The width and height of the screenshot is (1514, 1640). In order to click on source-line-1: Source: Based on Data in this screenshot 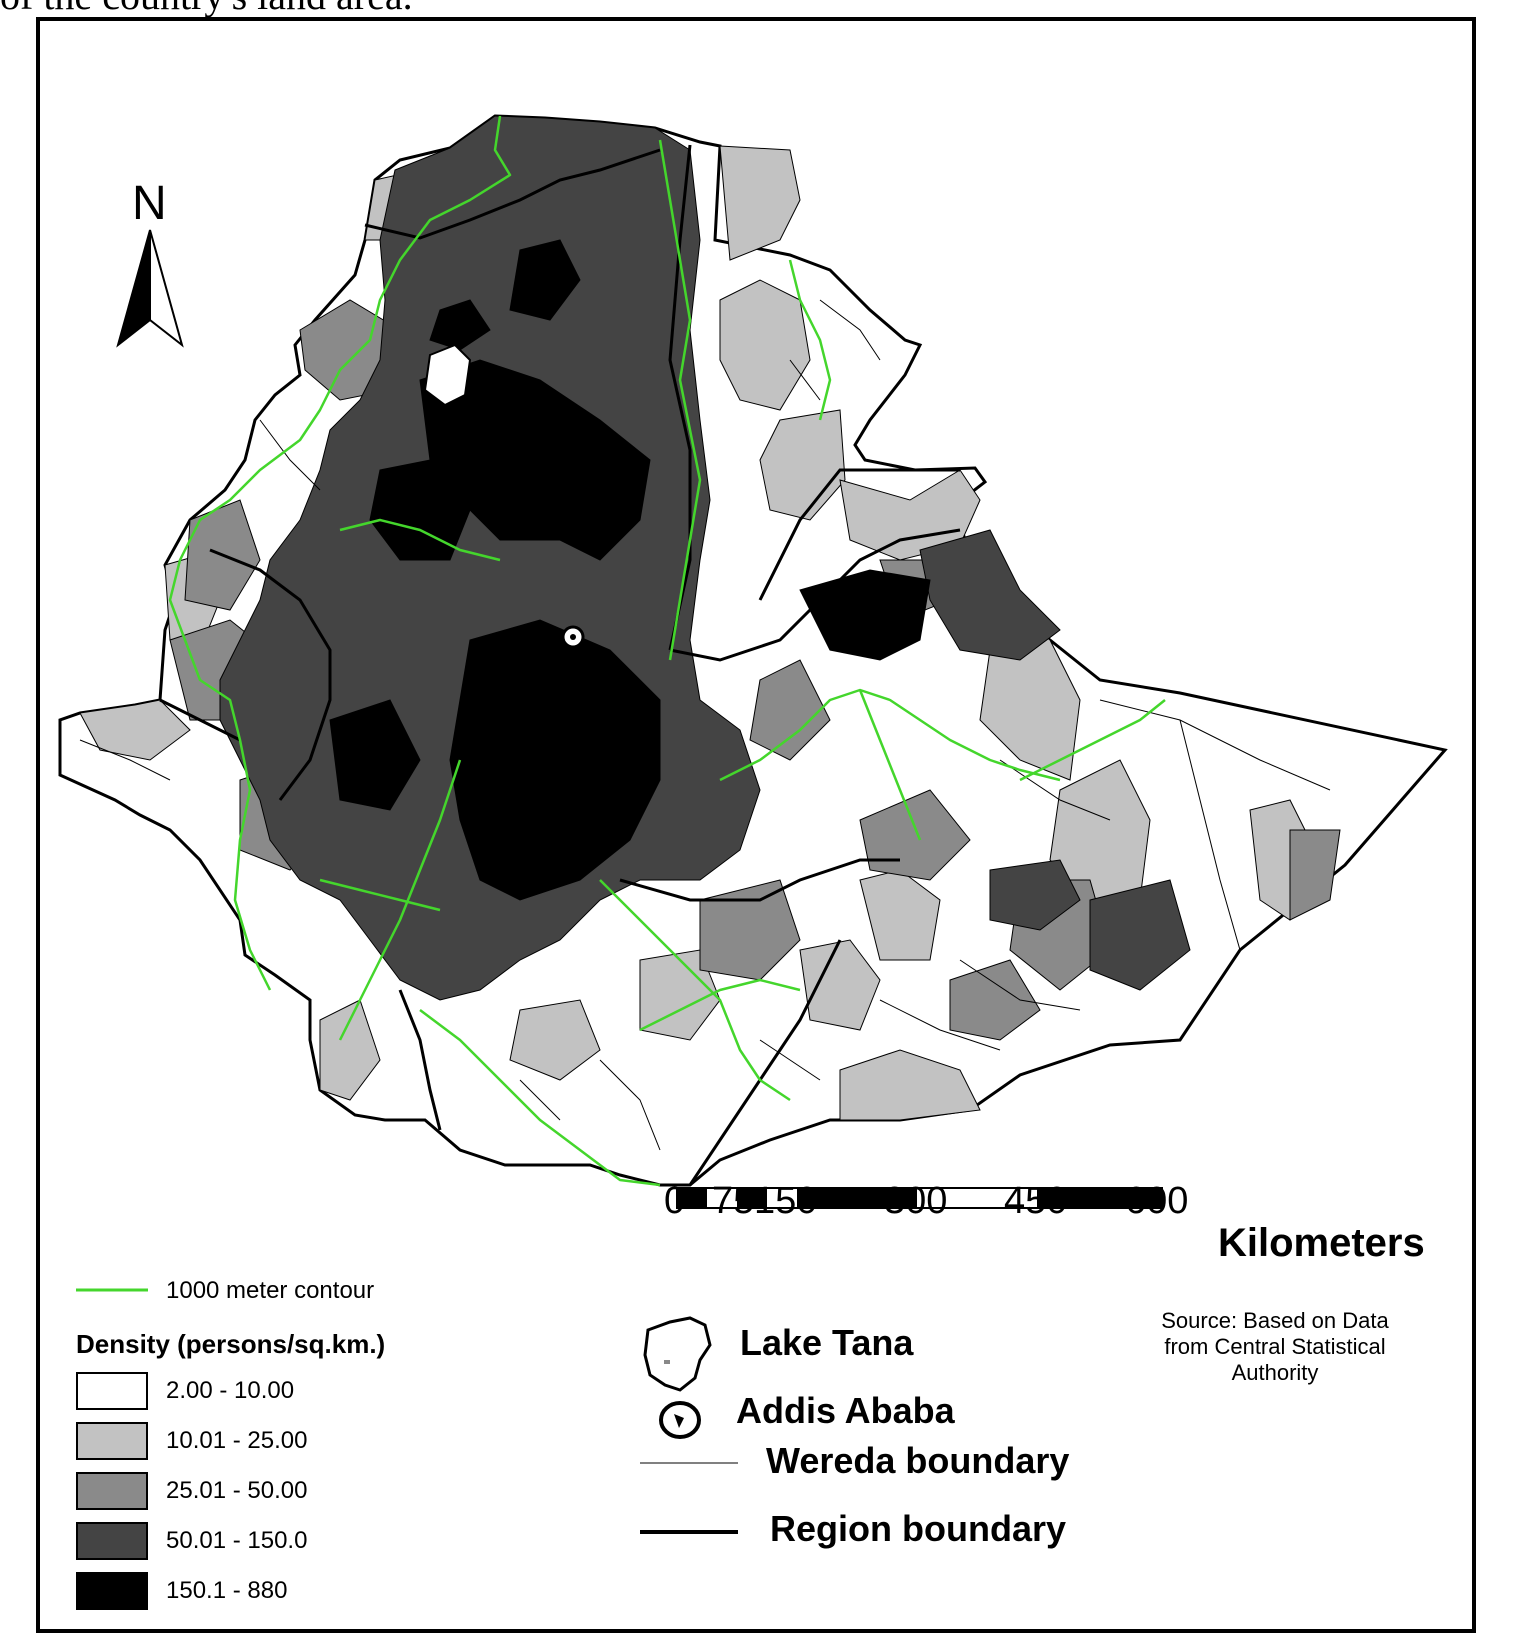, I will do `click(1275, 1320)`.